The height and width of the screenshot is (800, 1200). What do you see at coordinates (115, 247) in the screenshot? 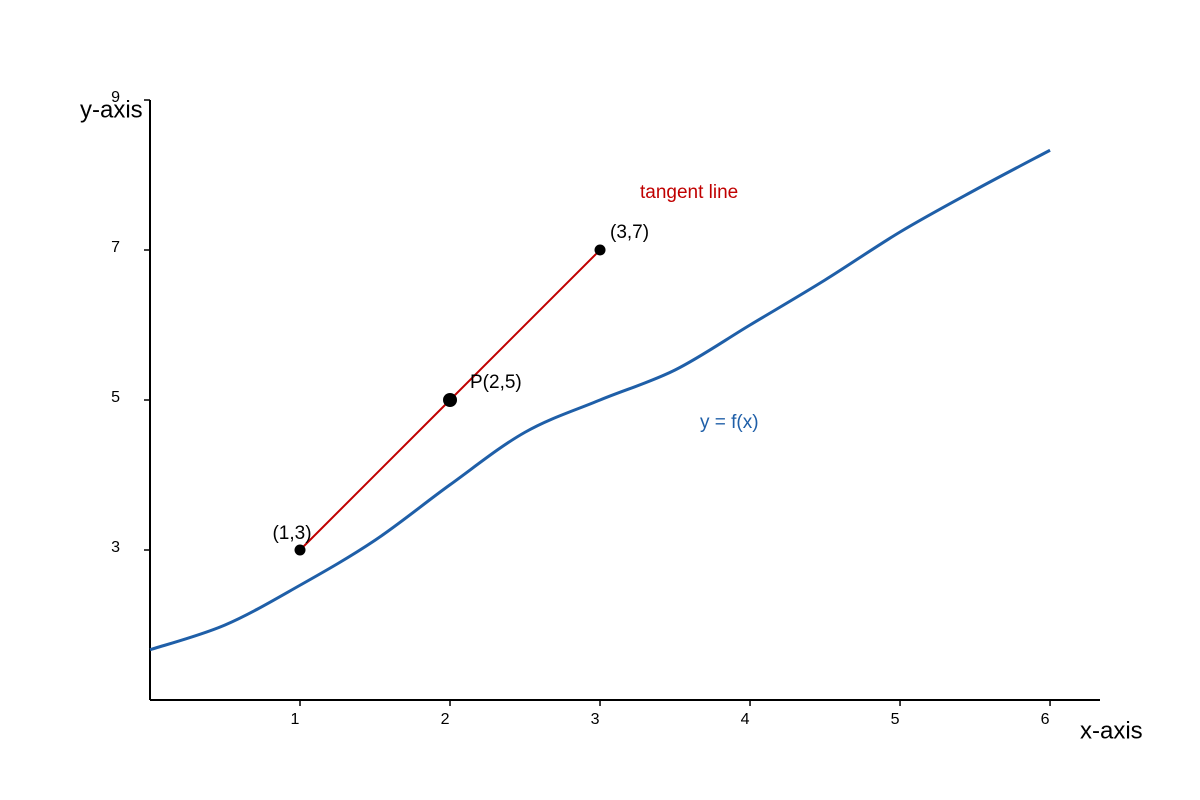
I see `y-tick-label: 7` at bounding box center [115, 247].